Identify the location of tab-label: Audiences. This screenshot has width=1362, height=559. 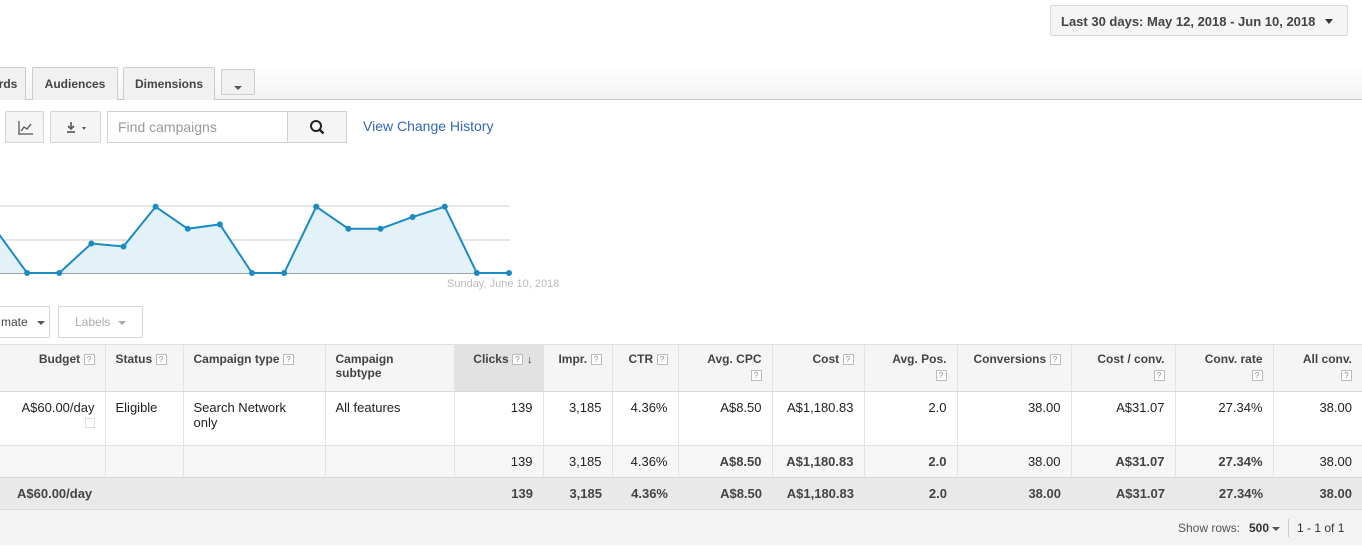
(75, 84).